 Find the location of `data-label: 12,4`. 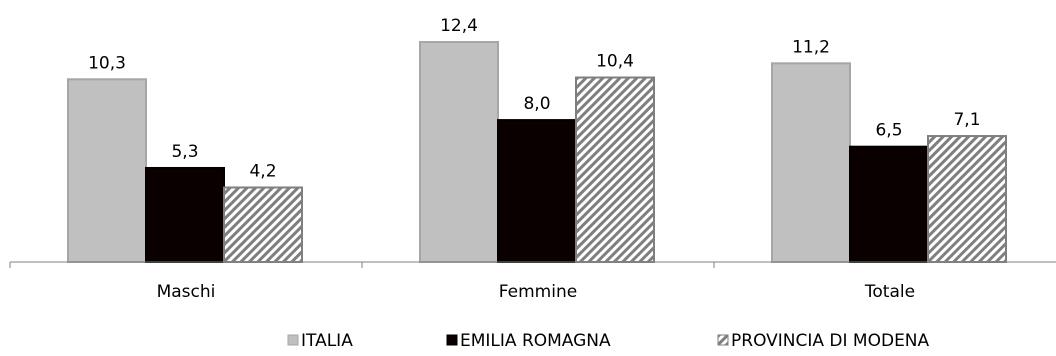

data-label: 12,4 is located at coordinates (459, 26).